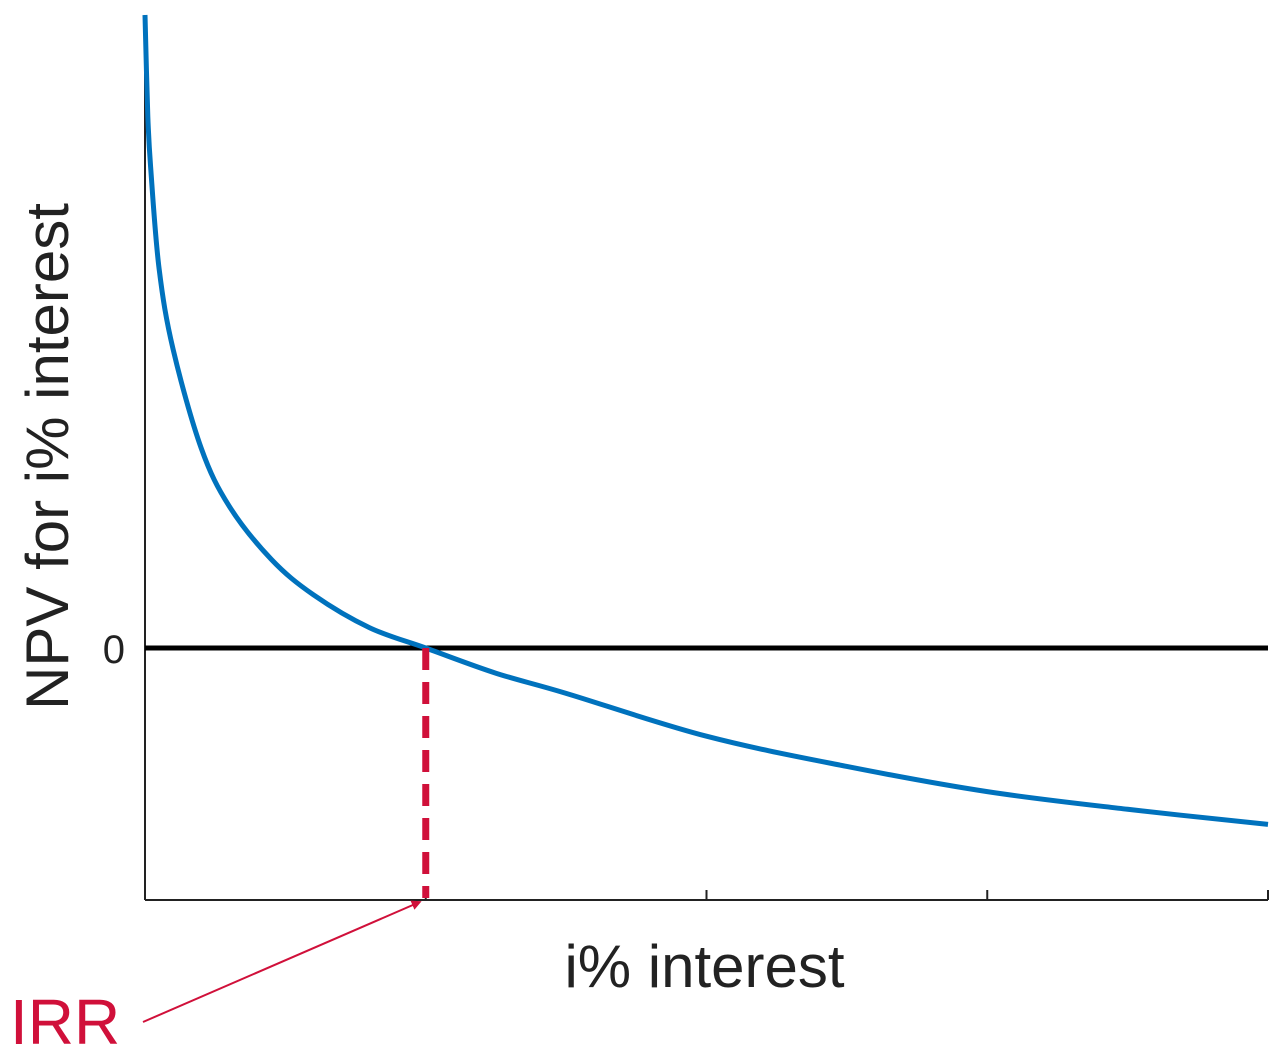 The width and height of the screenshot is (1288, 1064). Describe the element at coordinates (846, 895) in the screenshot. I see `x-ticks` at that location.